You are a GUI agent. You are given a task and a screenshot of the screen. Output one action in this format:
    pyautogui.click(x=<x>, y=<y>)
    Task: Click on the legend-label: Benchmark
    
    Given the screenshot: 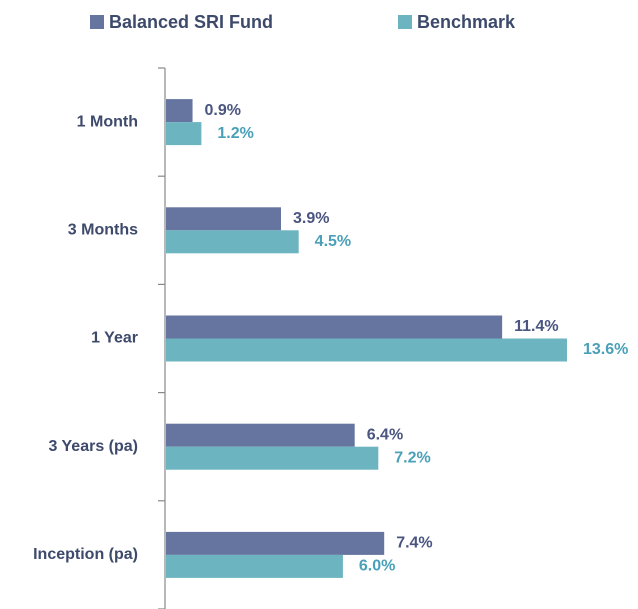 What is the action you would take?
    pyautogui.click(x=466, y=22)
    